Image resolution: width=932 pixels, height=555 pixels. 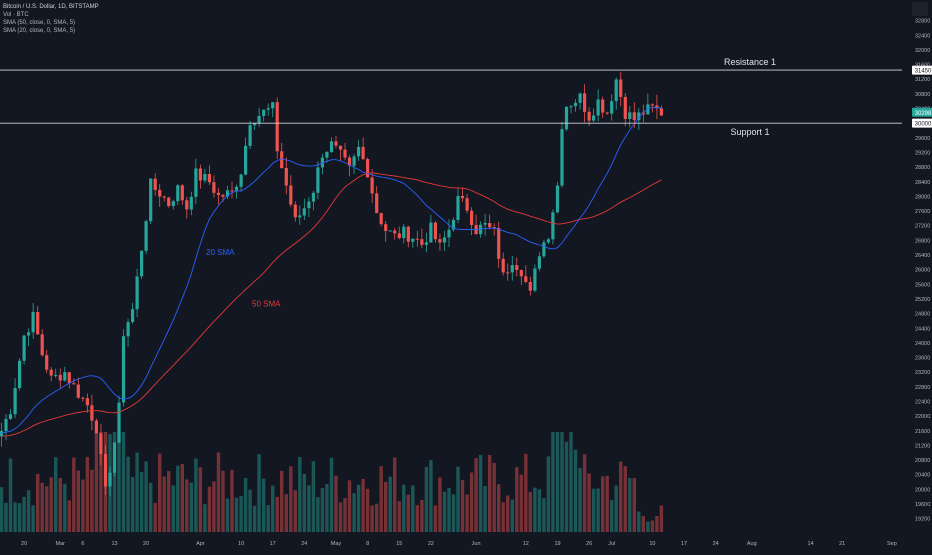 What do you see at coordinates (922, 417) in the screenshot?
I see `y-tick-label: 22000` at bounding box center [922, 417].